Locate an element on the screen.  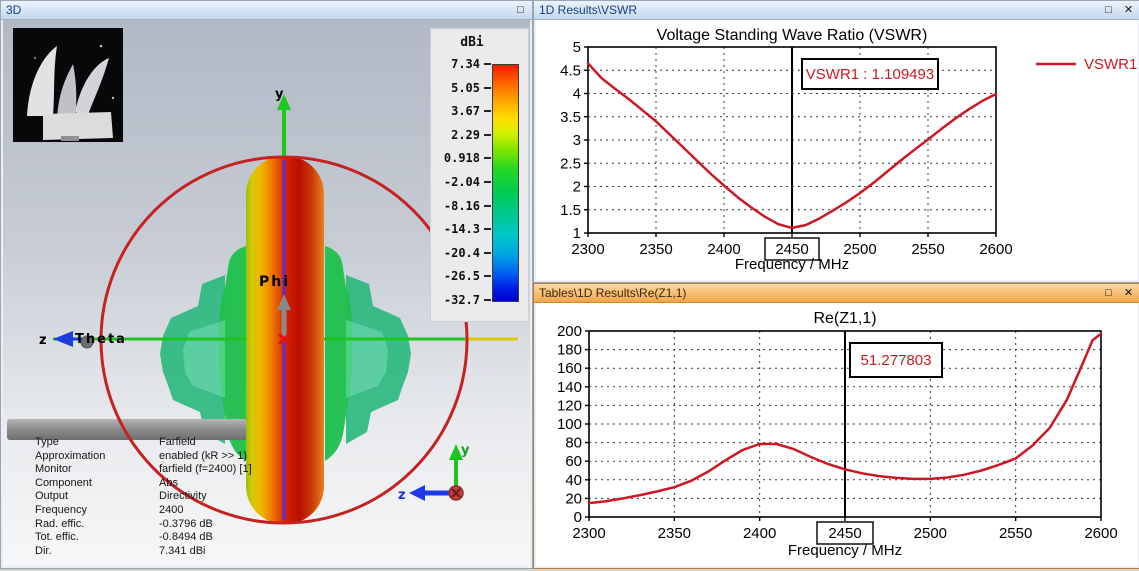
info-row: Output Directivity is located at coordinates (143, 497).